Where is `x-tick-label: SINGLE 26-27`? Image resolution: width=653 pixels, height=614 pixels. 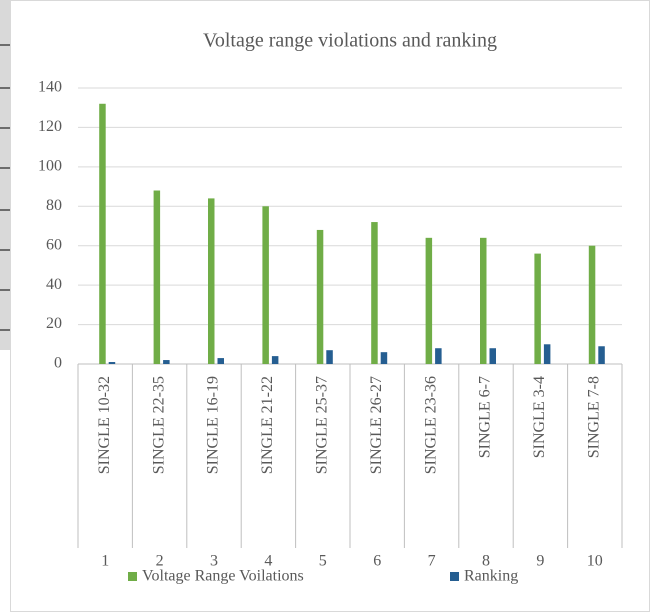
x-tick-label: SINGLE 26-27 is located at coordinates (376, 425).